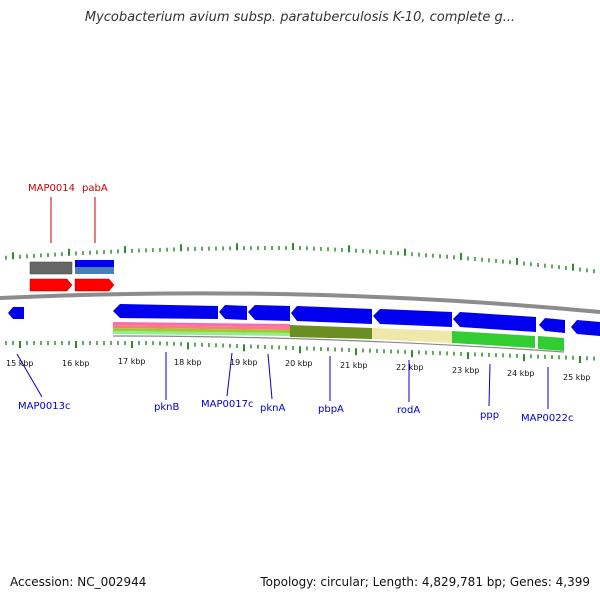 The width and height of the screenshot is (600, 600). What do you see at coordinates (188, 362) in the screenshot?
I see `kbp-label: 18 kbp` at bounding box center [188, 362].